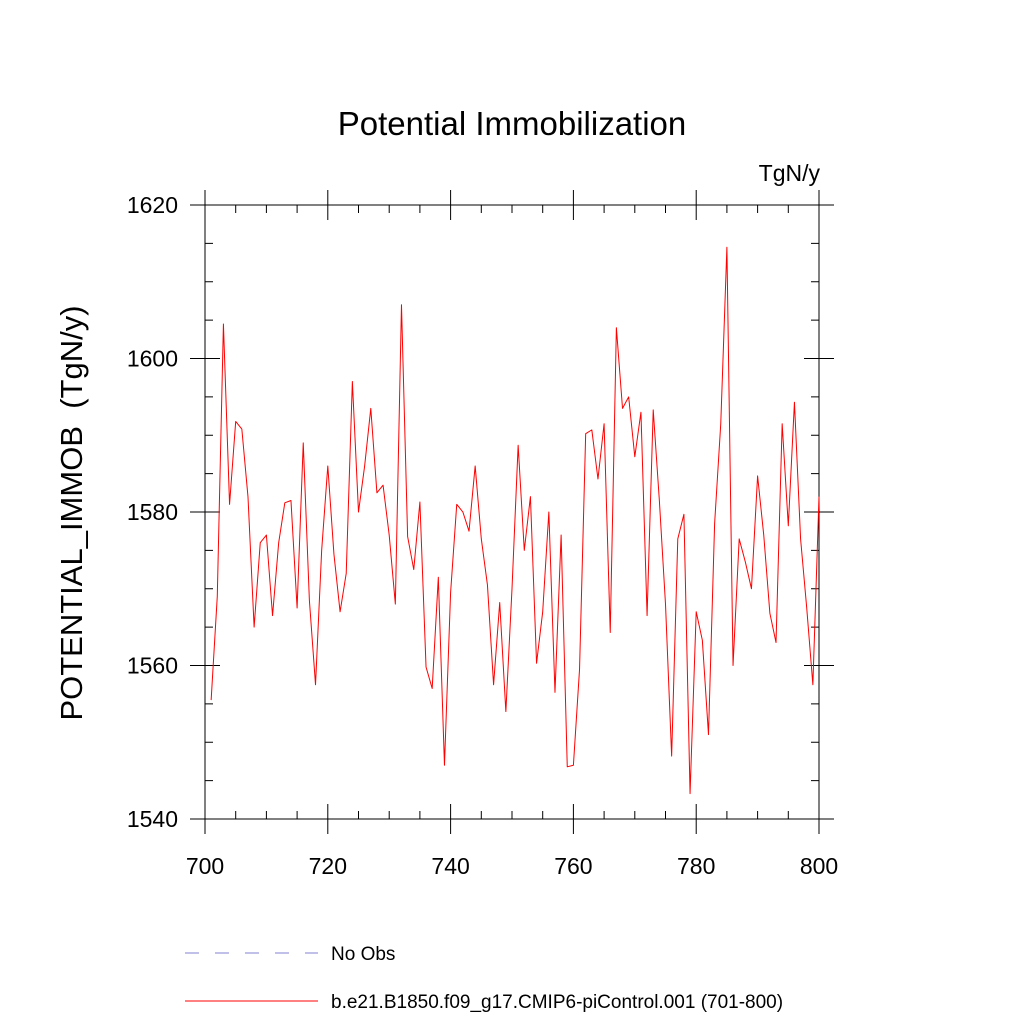 This screenshot has height=1024, width=1024. What do you see at coordinates (71, 512) in the screenshot?
I see `y-axis-label: POTENTIAL_IMMOB (TgN/y)` at bounding box center [71, 512].